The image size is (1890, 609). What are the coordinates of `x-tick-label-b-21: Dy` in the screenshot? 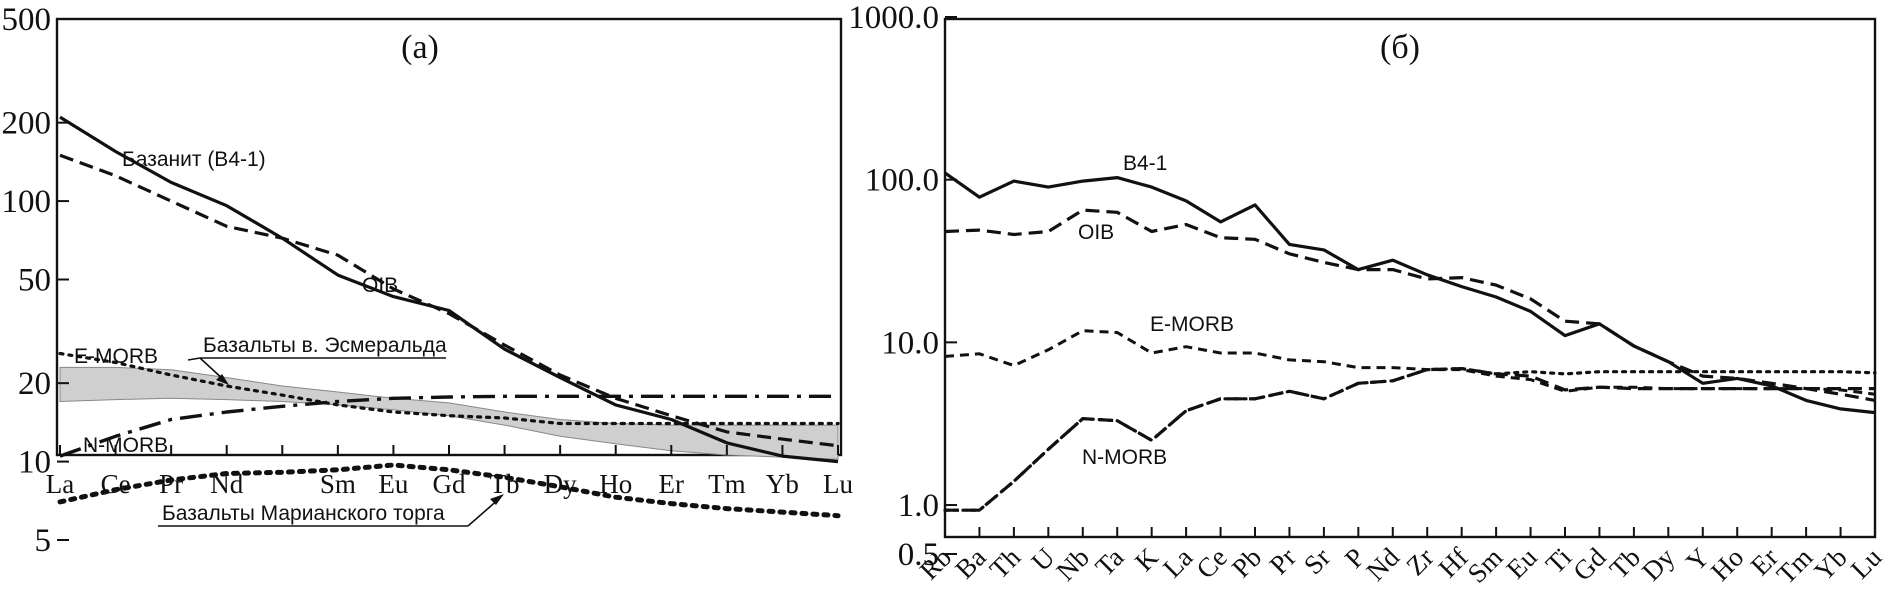 It's located at (1658, 564).